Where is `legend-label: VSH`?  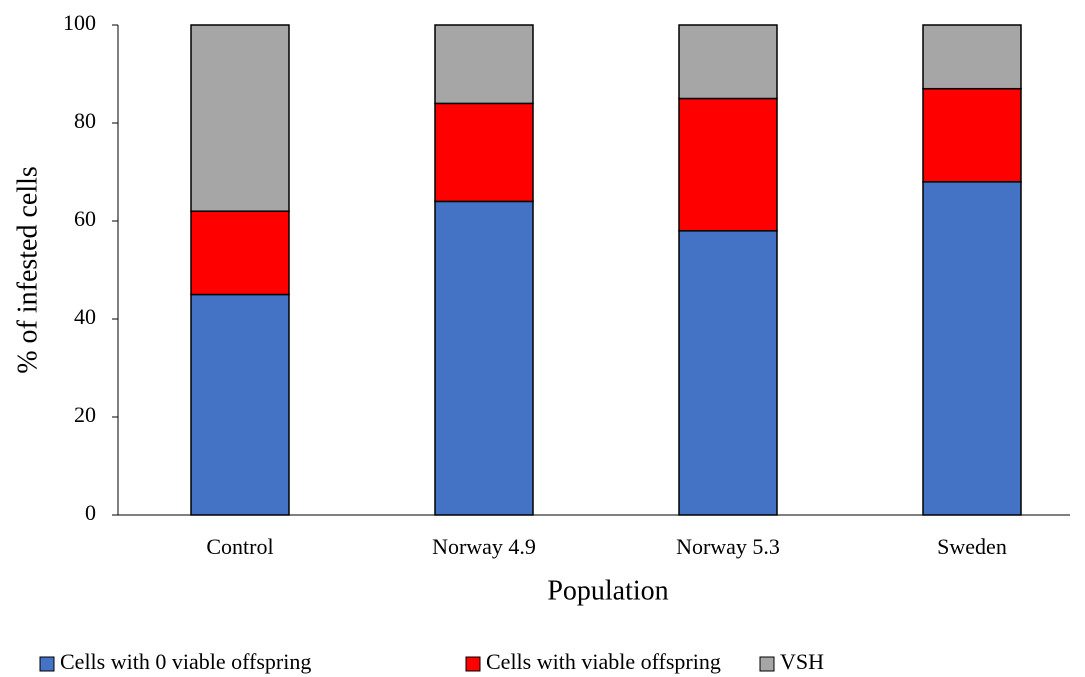
legend-label: VSH is located at coordinates (802, 661).